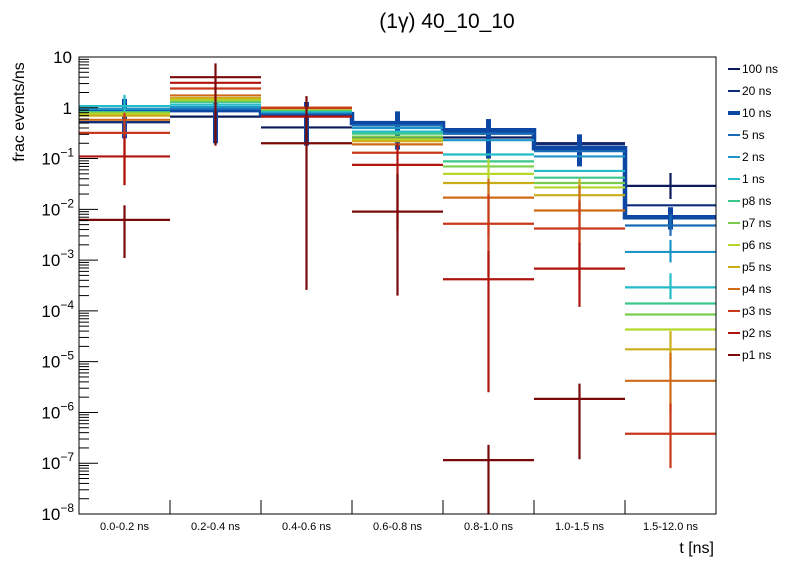 This screenshot has width=796, height=572. I want to click on x-tick-label: 0.2-0.4 ns, so click(215, 527).